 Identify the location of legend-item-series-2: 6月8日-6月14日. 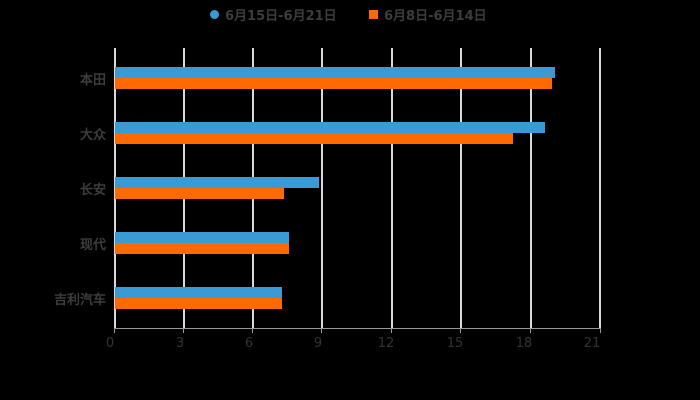
(428, 14).